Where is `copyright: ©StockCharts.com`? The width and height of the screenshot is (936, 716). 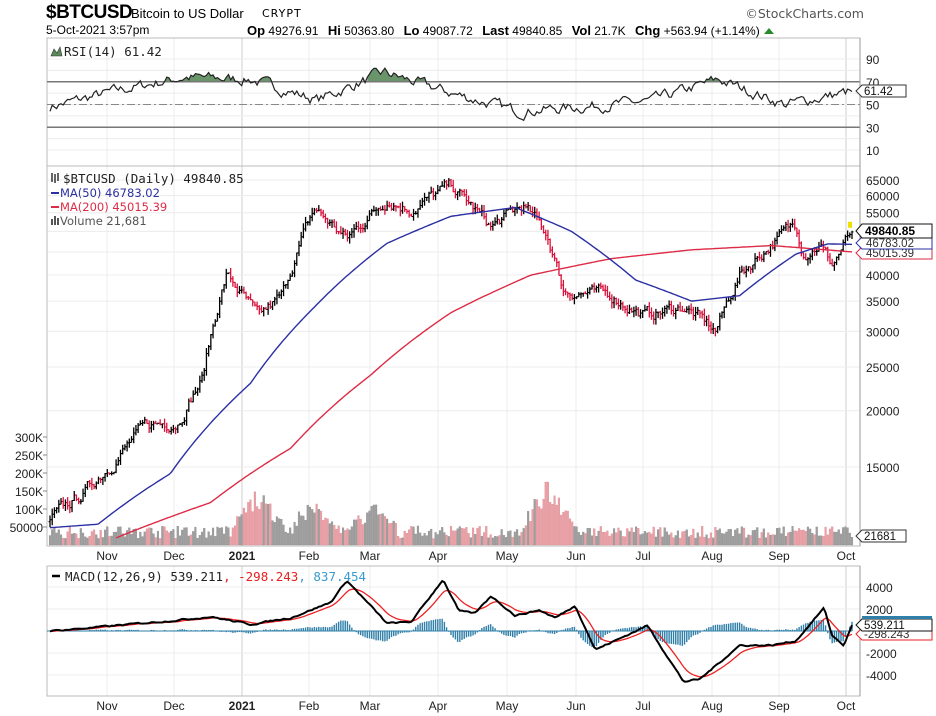
copyright: ©StockCharts.com is located at coordinates (804, 13).